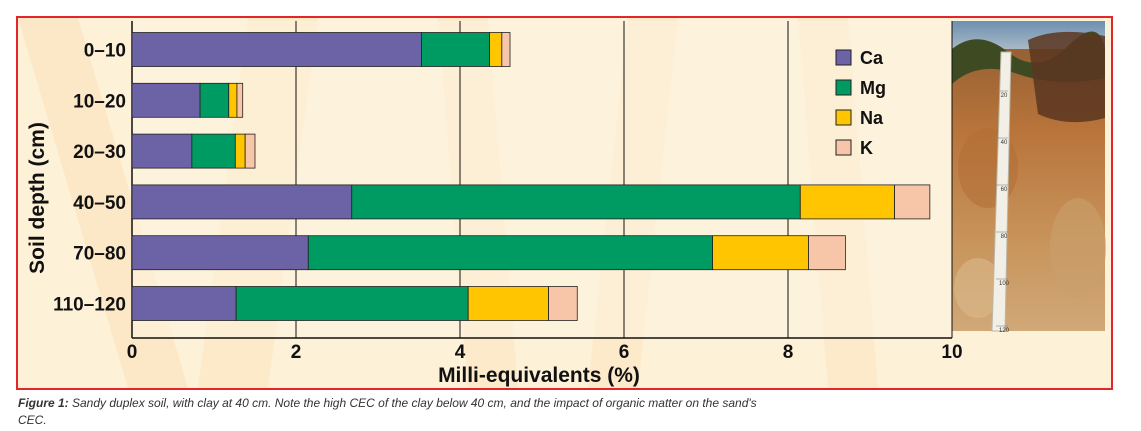  I want to click on bar-k-10–20, so click(240, 100).